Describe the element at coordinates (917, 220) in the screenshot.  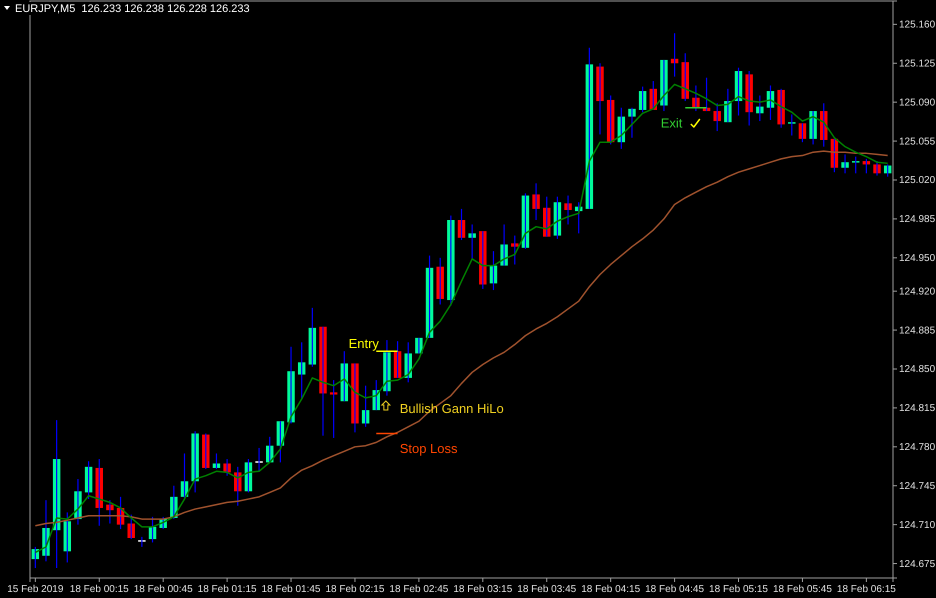
I see `y-tick-label: 124.985` at that location.